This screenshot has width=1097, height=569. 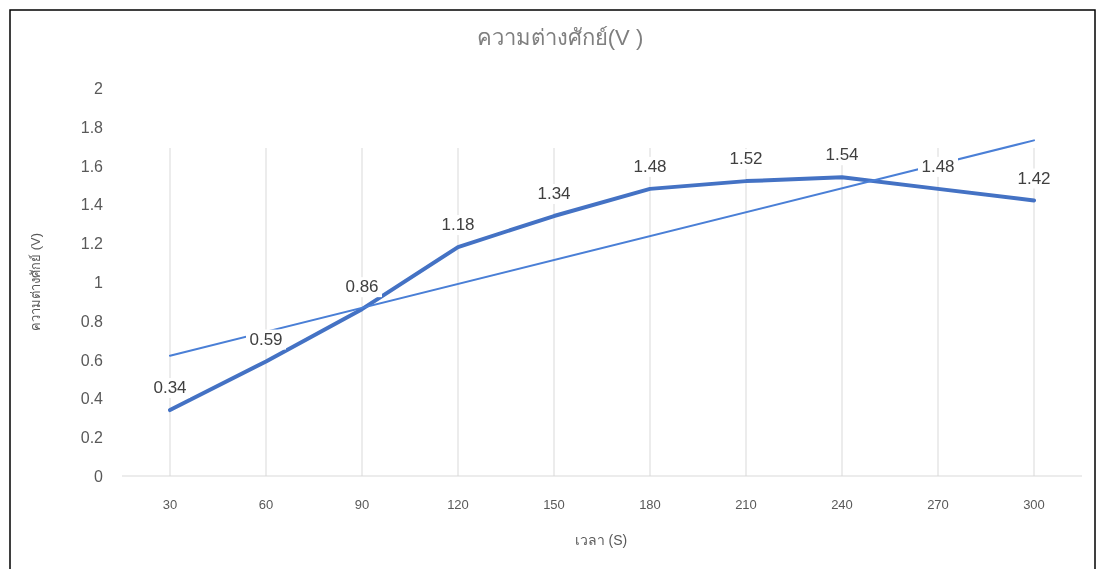 I want to click on data-label: 1.54, so click(x=842, y=155).